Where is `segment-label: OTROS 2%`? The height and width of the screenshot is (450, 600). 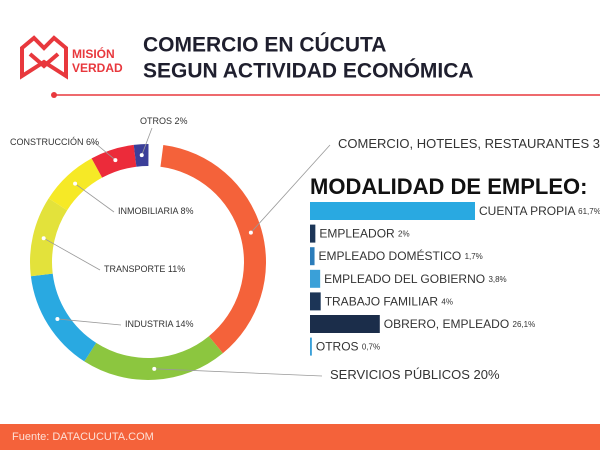 segment-label: OTROS 2% is located at coordinates (164, 121).